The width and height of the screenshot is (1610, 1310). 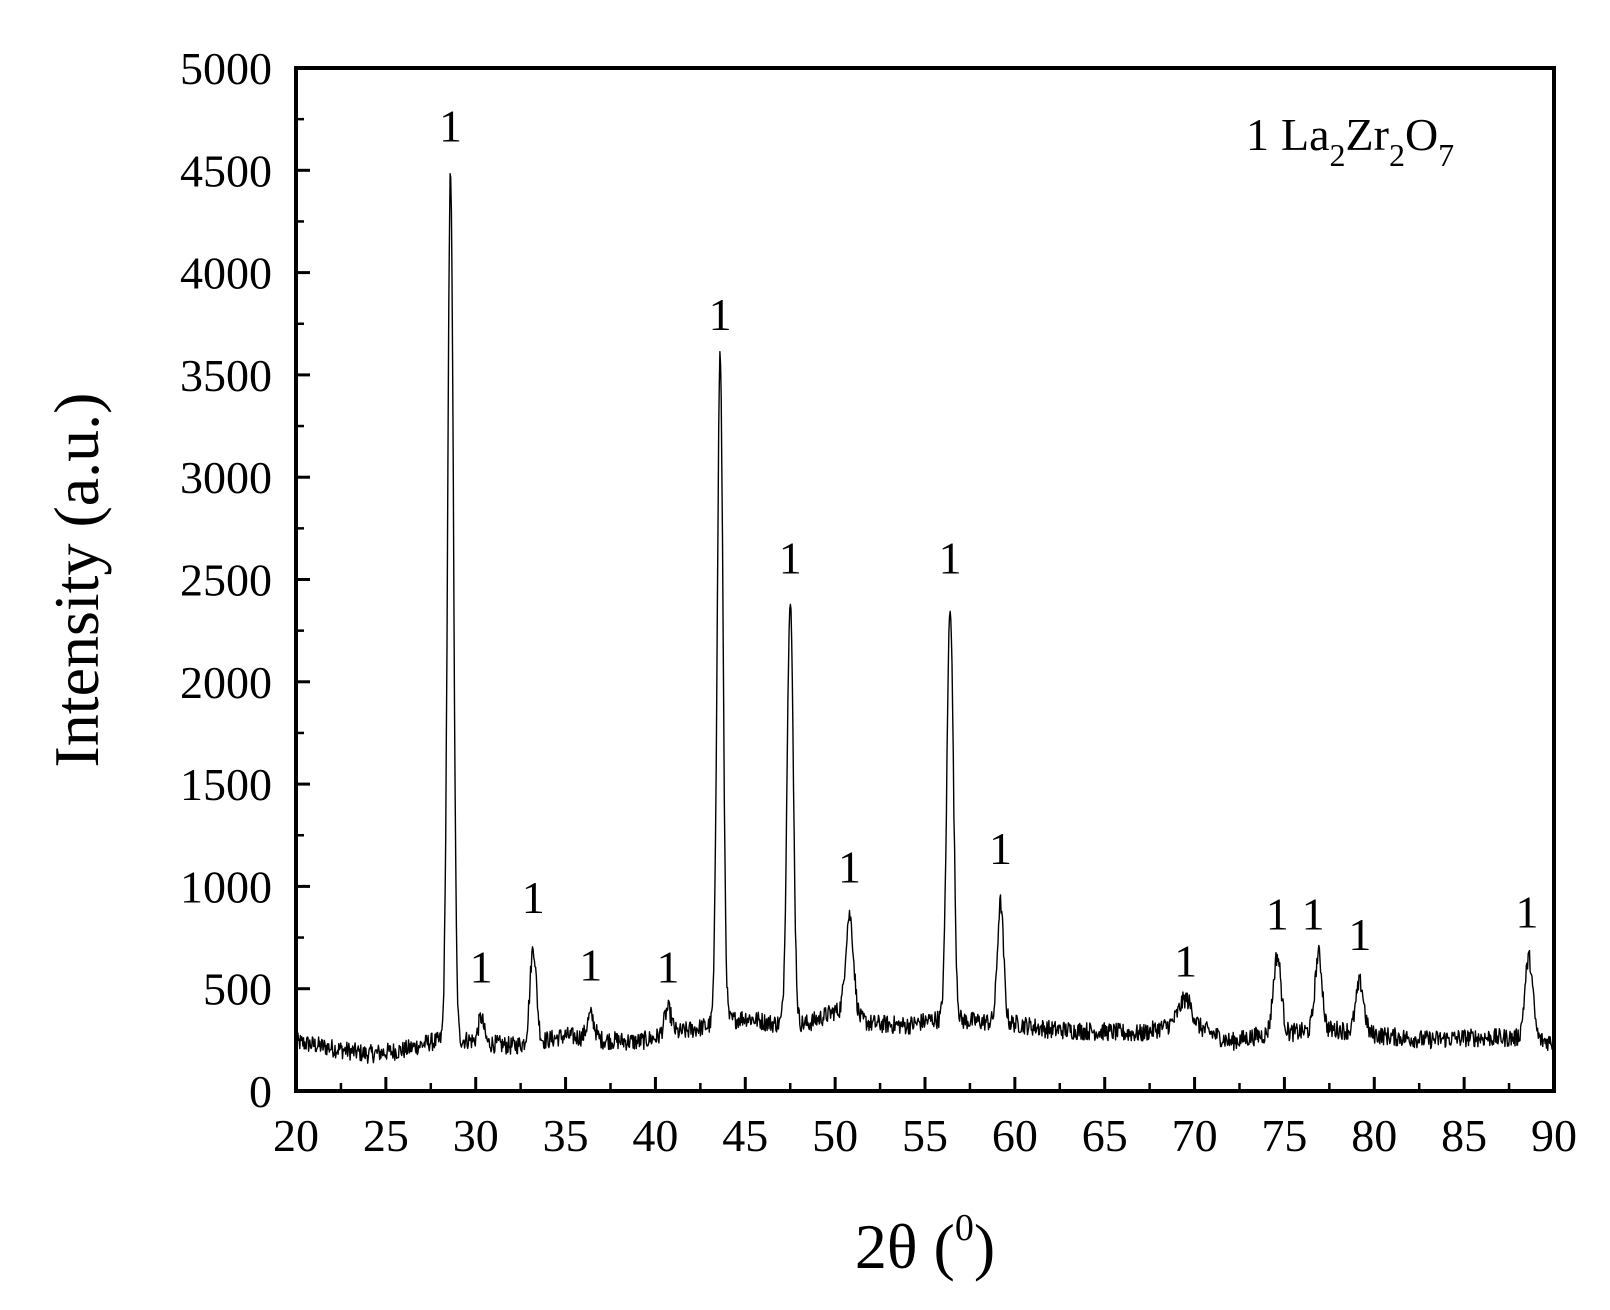 What do you see at coordinates (226, 477) in the screenshot?
I see `y-tick-label: 3000` at bounding box center [226, 477].